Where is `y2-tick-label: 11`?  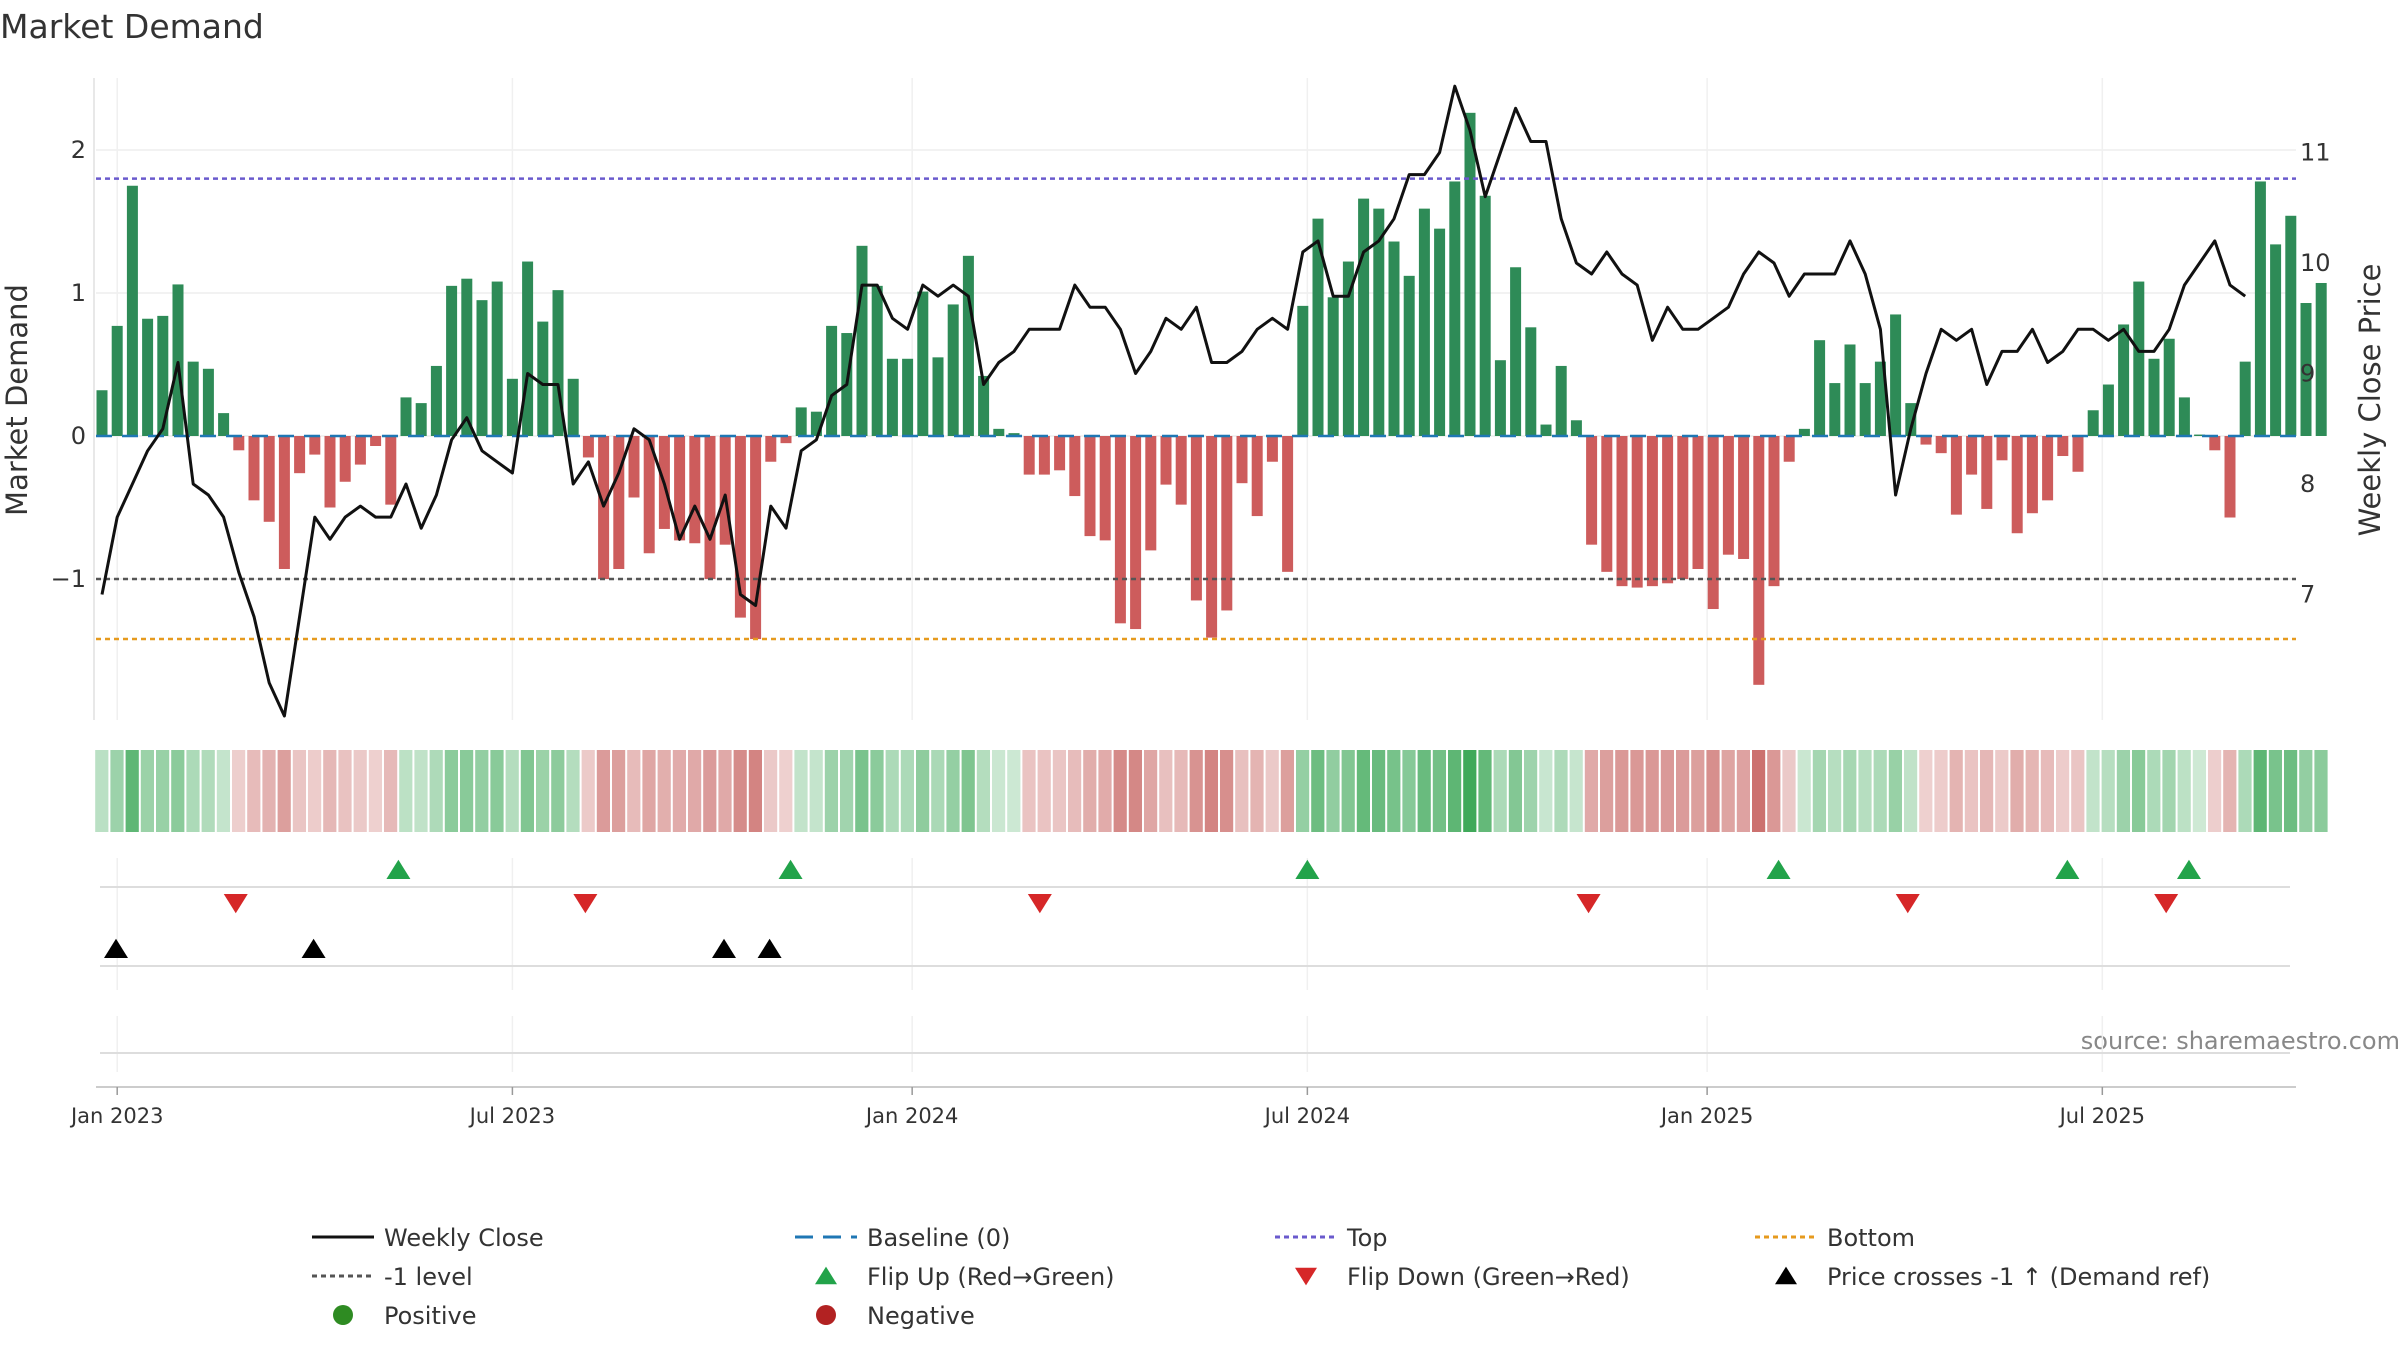
y2-tick-label: 11 is located at coordinates (2315, 153).